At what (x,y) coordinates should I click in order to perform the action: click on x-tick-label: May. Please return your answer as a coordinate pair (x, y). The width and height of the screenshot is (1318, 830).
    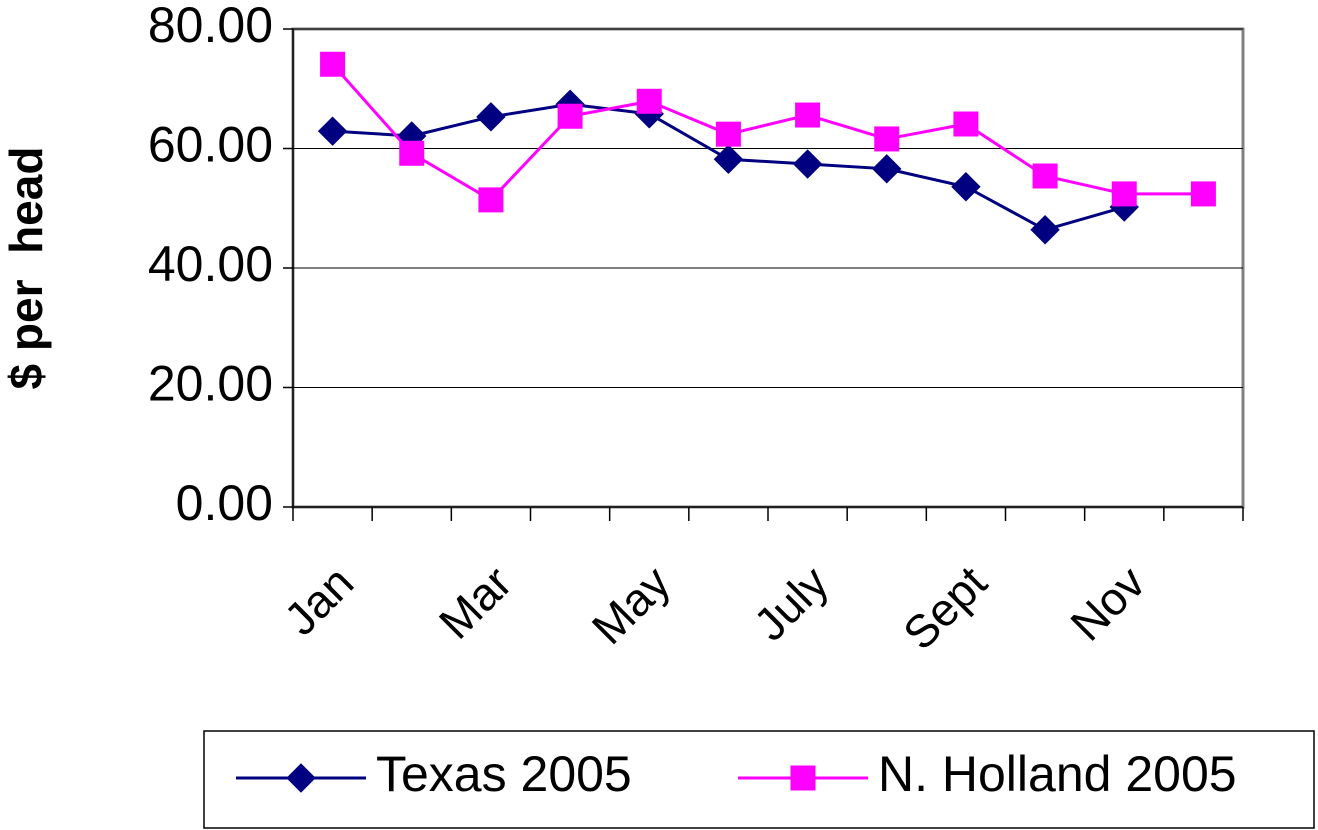
    Looking at the image, I should click on (631, 605).